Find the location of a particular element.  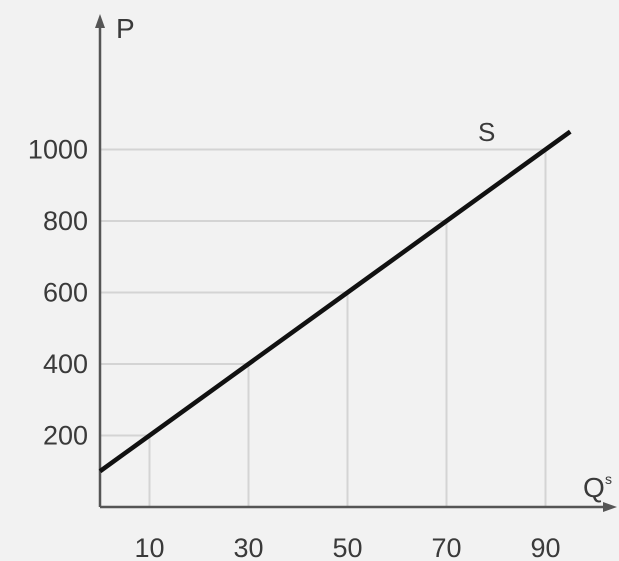

y-tick-label-1000: 1000 is located at coordinates (58, 150).